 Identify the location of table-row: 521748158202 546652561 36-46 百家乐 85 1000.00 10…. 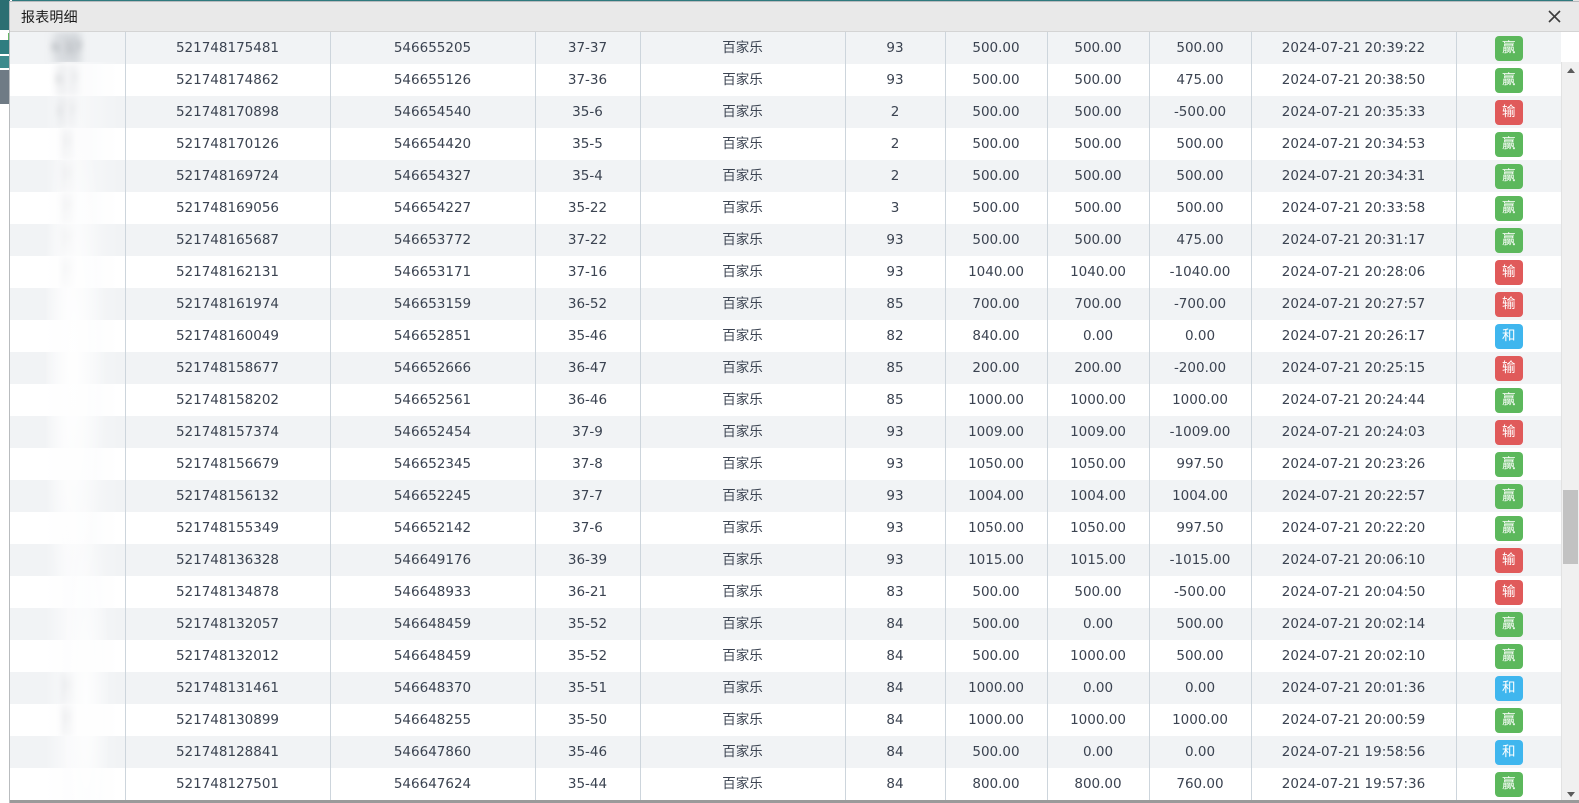
(785, 400).